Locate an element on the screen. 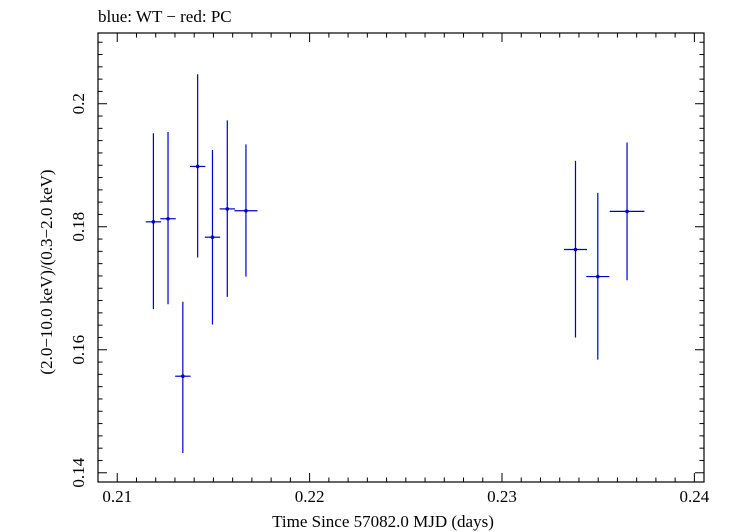 This screenshot has height=532, width=734. x-tick-label: 0.22 is located at coordinates (310, 496).